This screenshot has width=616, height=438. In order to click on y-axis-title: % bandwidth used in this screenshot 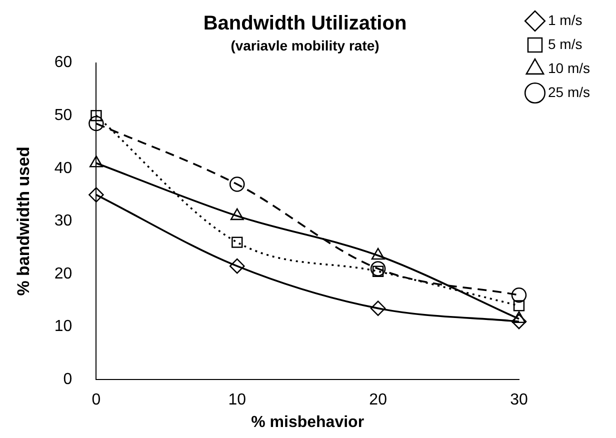, I will do `click(23, 221)`.